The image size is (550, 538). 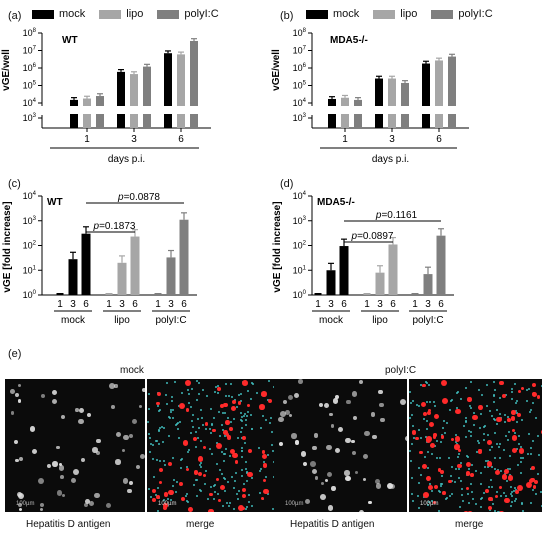 I want to click on panel-c-y-tick-label: 103, so click(x=30, y=221).